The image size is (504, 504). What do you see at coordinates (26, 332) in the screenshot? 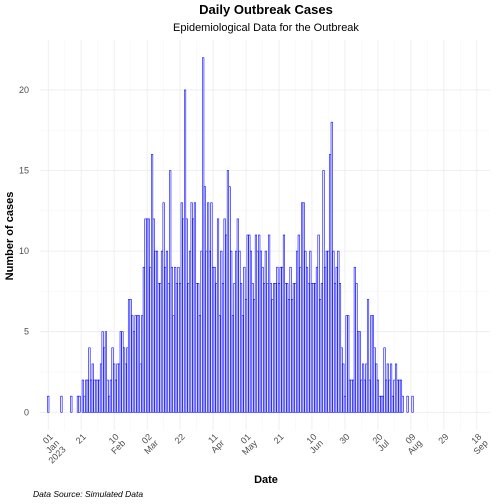
I see `y-tick-label: 5` at bounding box center [26, 332].